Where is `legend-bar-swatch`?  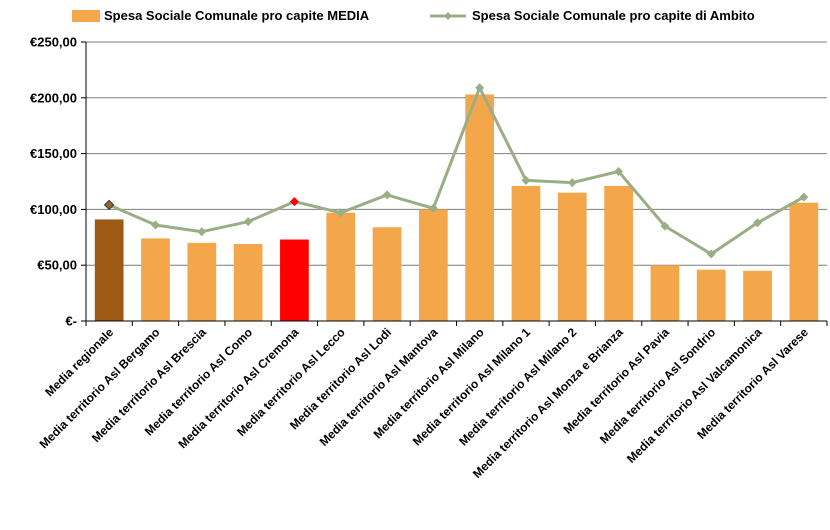 legend-bar-swatch is located at coordinates (86, 16).